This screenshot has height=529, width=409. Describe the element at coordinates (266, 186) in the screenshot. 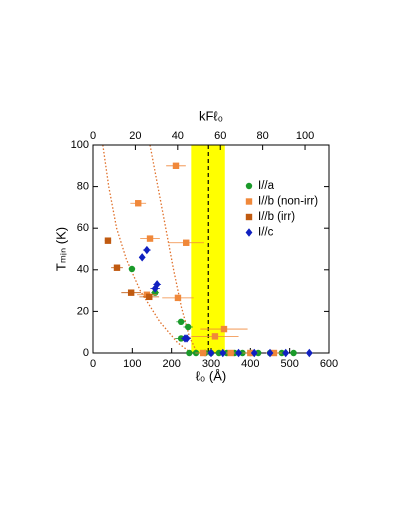

I see `legend-label: I//a` at that location.